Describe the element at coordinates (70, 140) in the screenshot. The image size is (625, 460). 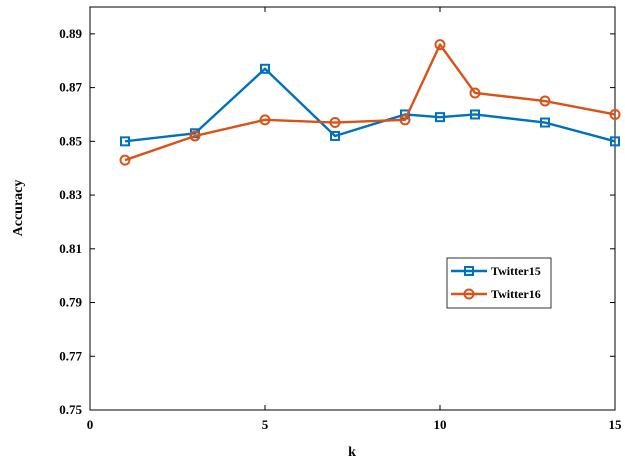
I see `y-tick-label: 0.85` at that location.